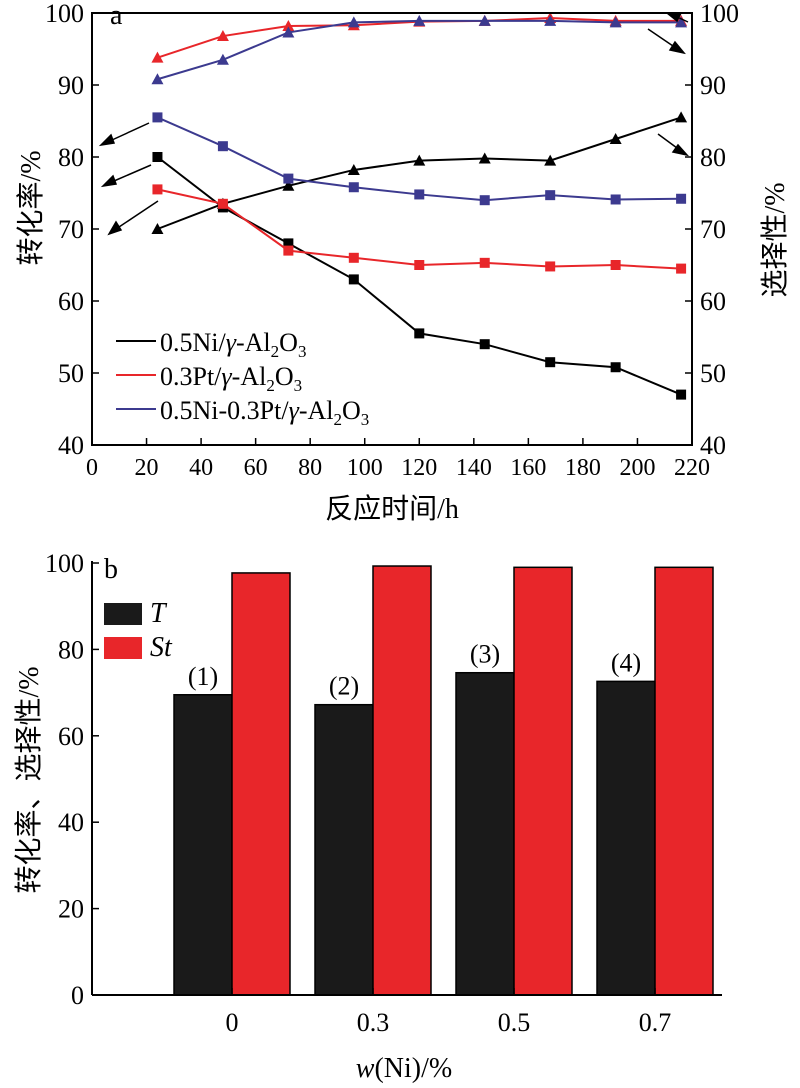 This screenshot has width=800, height=1088. What do you see at coordinates (133, 218) in the screenshot?
I see `arrow-pt-conversion-left` at bounding box center [133, 218].